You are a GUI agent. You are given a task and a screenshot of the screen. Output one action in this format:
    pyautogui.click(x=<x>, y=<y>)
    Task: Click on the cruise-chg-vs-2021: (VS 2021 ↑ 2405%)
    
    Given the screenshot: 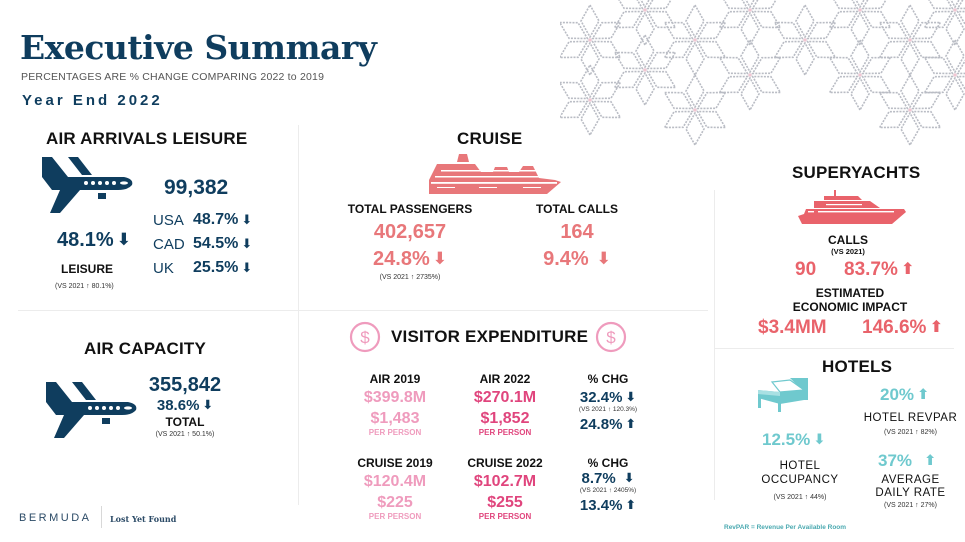 What is the action you would take?
    pyautogui.click(x=608, y=490)
    